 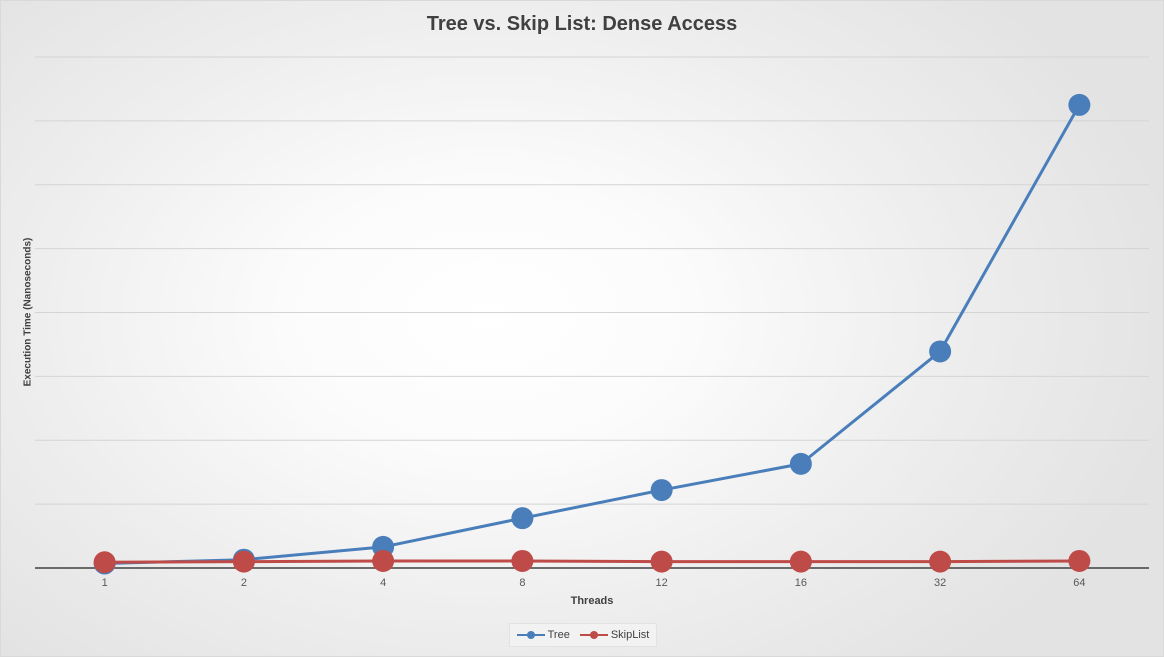 I want to click on legend-item-skiplist: SkipList, so click(x=614, y=635).